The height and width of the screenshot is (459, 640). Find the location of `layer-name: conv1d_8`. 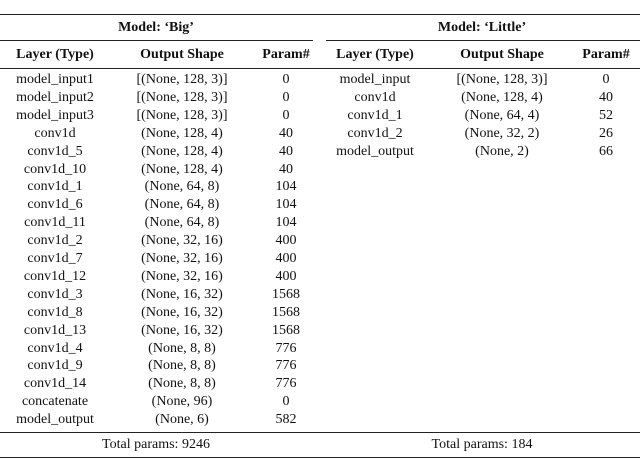

layer-name: conv1d_8 is located at coordinates (55, 312).